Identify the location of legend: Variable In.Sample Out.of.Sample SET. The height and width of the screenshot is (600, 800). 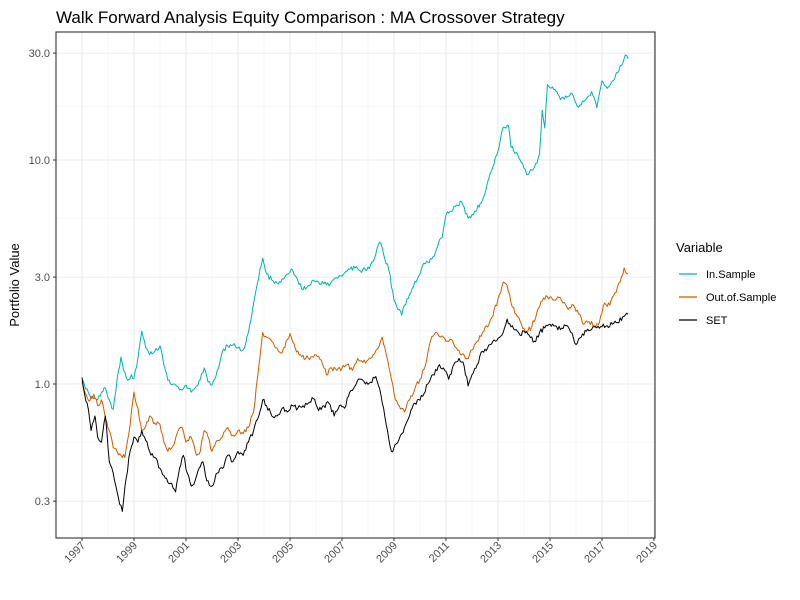
(726, 283).